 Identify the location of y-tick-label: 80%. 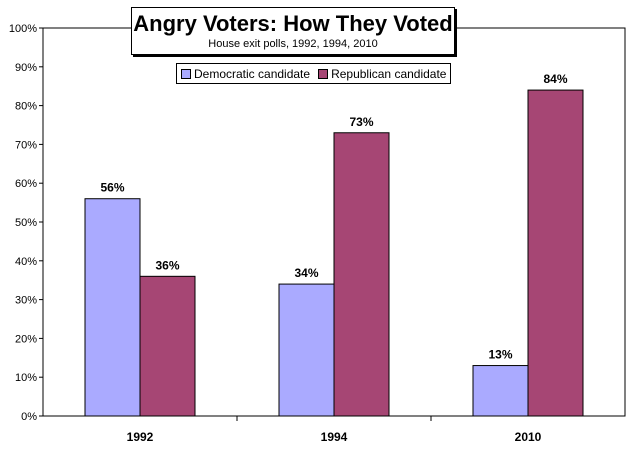
(26, 107).